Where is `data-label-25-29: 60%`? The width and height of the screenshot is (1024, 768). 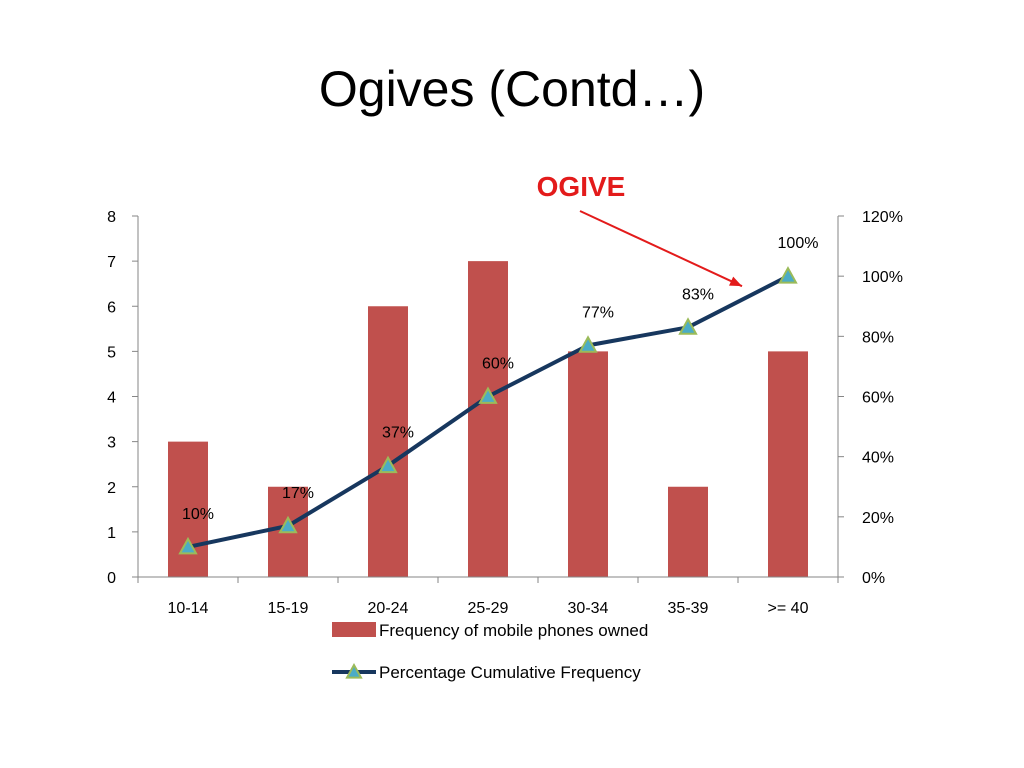 data-label-25-29: 60% is located at coordinates (498, 364).